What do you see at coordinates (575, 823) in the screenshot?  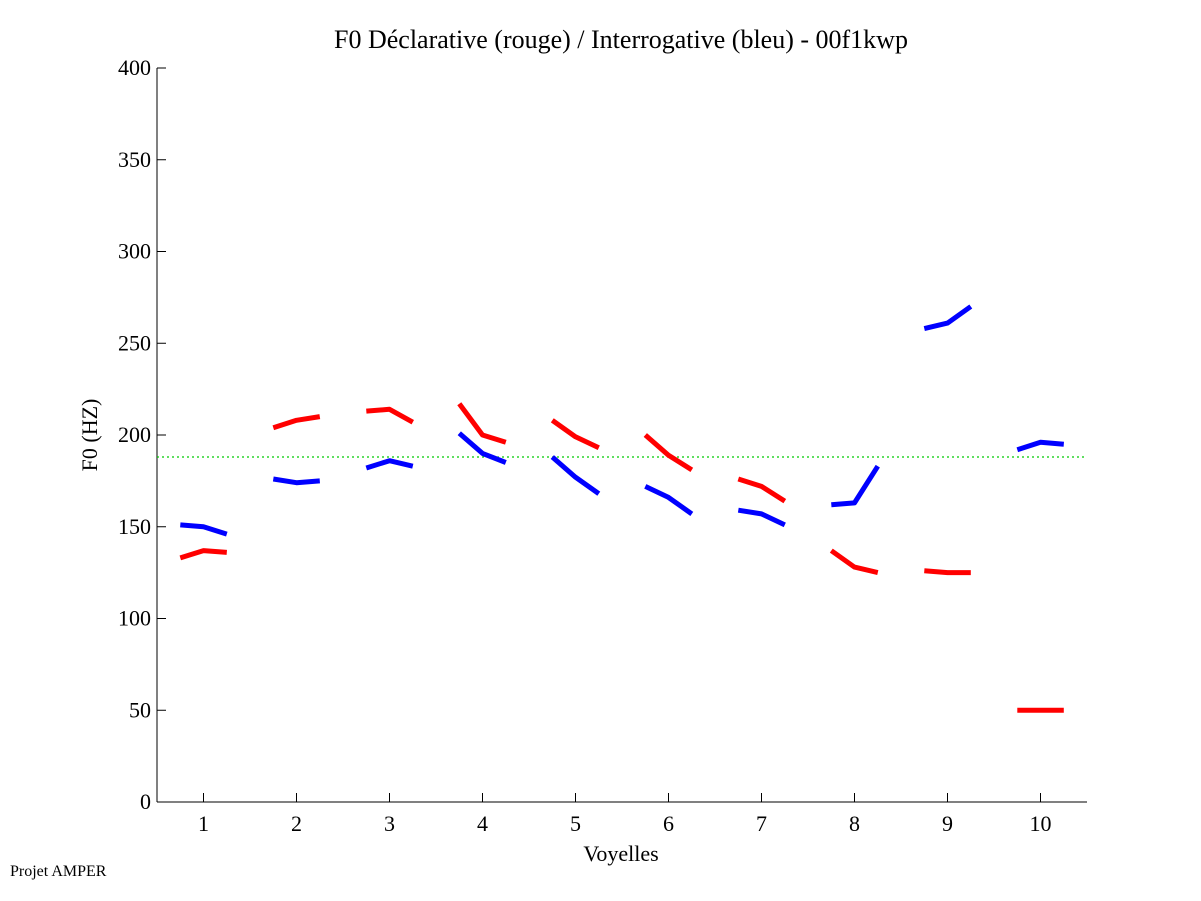 I see `x-tick-label: 5` at bounding box center [575, 823].